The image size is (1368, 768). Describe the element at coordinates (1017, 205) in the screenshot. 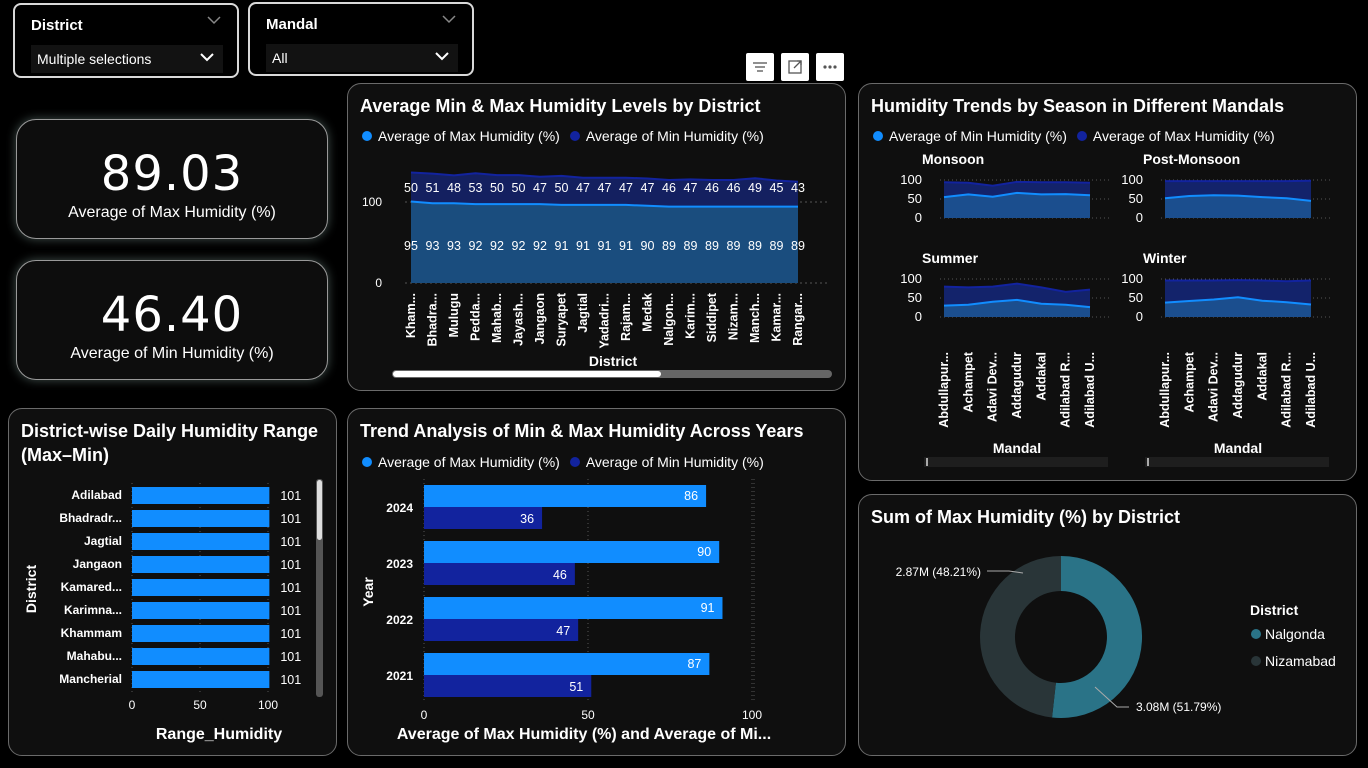

I see `min-humidity-area` at that location.